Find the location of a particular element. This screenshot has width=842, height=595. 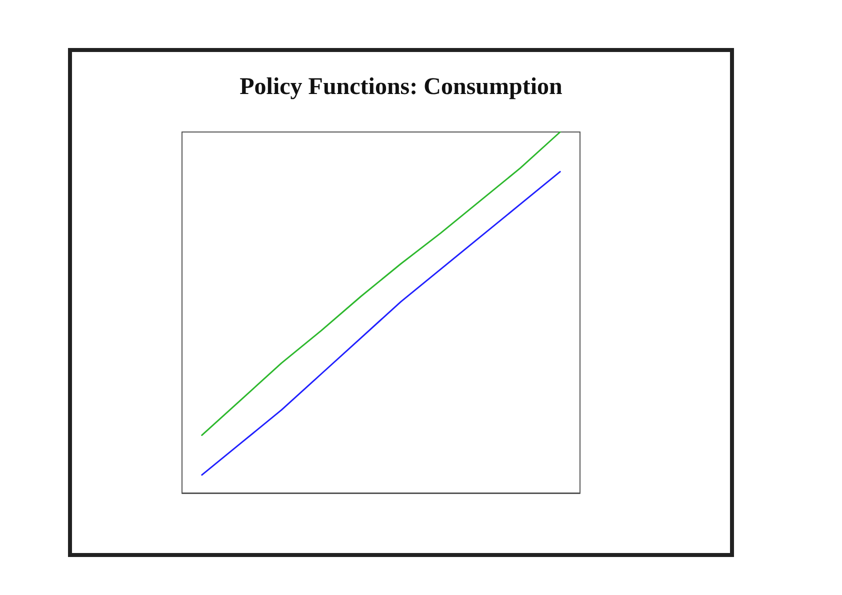

chart-title: Policy Functions: Consumption is located at coordinates (401, 87).